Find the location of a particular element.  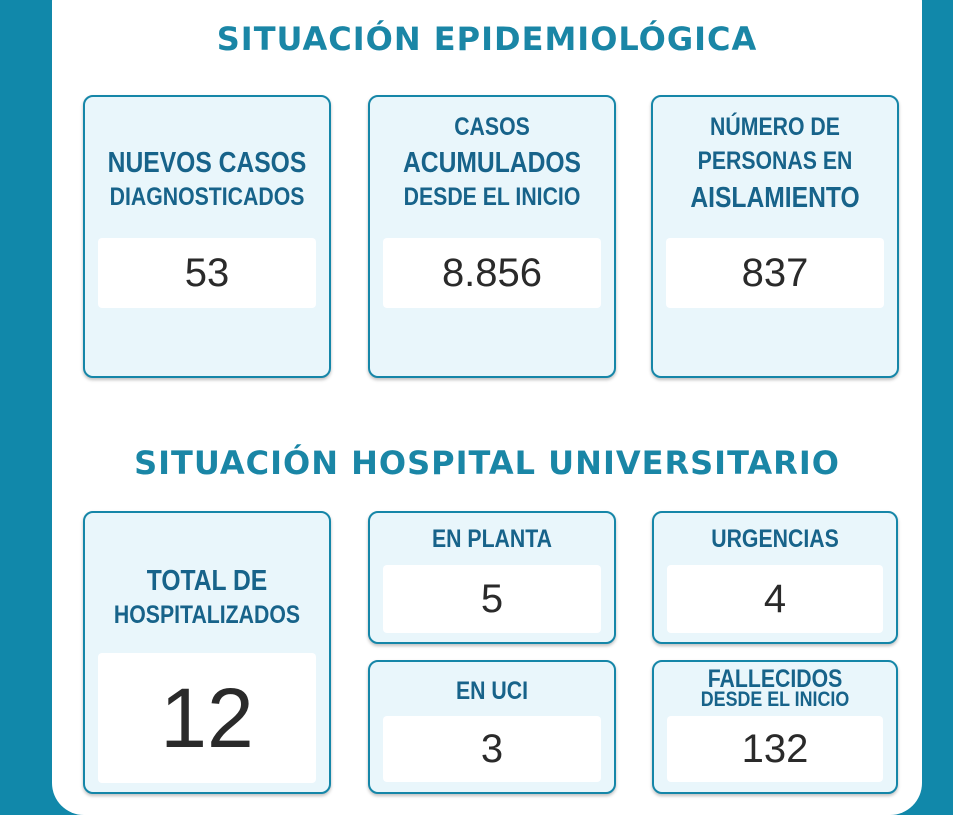

card-label-line: FALLECIDOS is located at coordinates (775, 679).